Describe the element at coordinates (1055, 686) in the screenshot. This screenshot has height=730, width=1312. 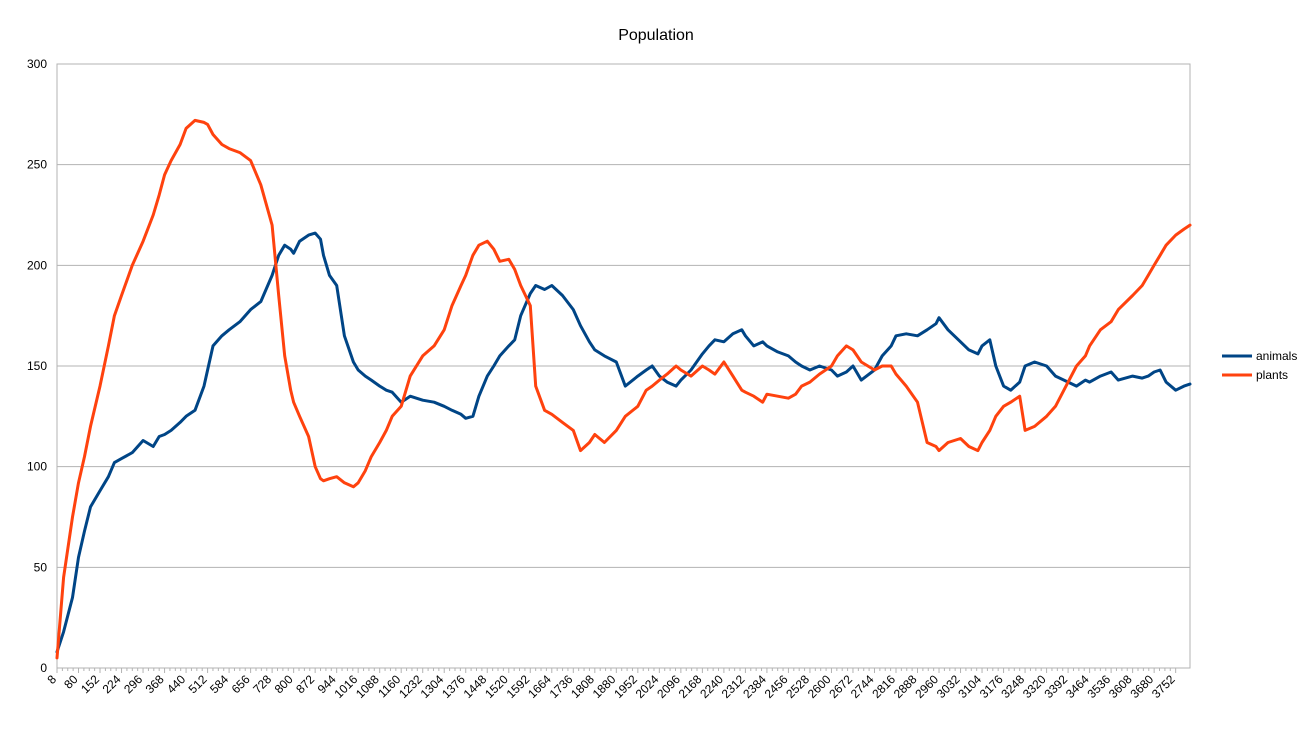
I see `x-tick-label: 3392` at that location.